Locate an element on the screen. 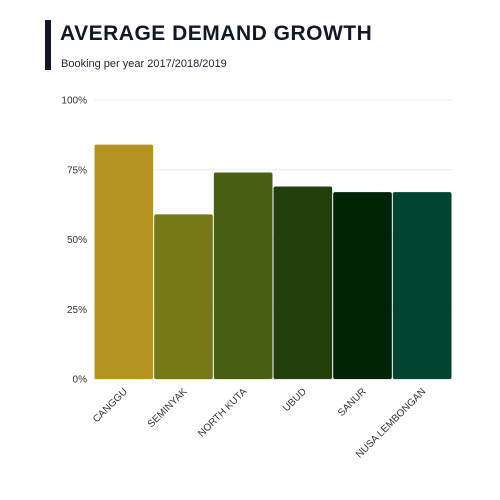  y-tick-label: 25% is located at coordinates (77, 310).